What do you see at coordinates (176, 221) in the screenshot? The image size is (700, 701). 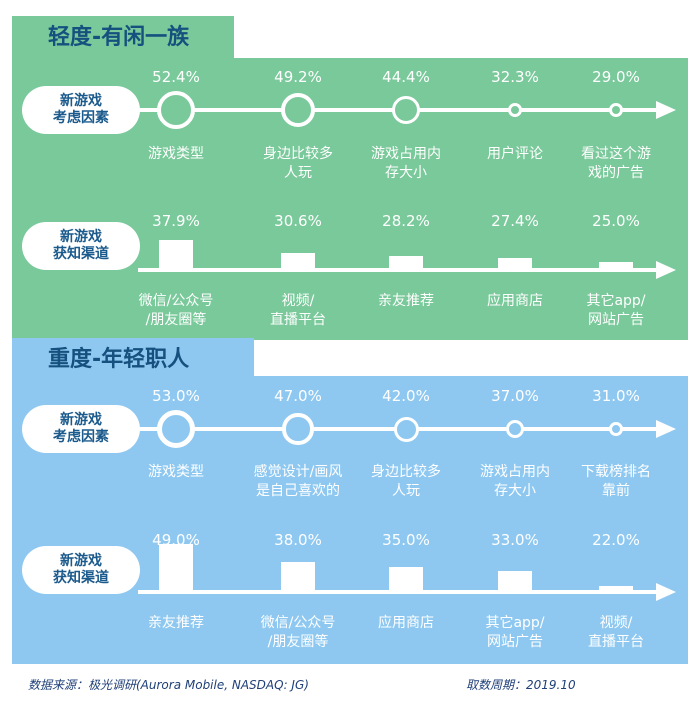 I see `light-channel-value-label-1: 37.9%` at bounding box center [176, 221].